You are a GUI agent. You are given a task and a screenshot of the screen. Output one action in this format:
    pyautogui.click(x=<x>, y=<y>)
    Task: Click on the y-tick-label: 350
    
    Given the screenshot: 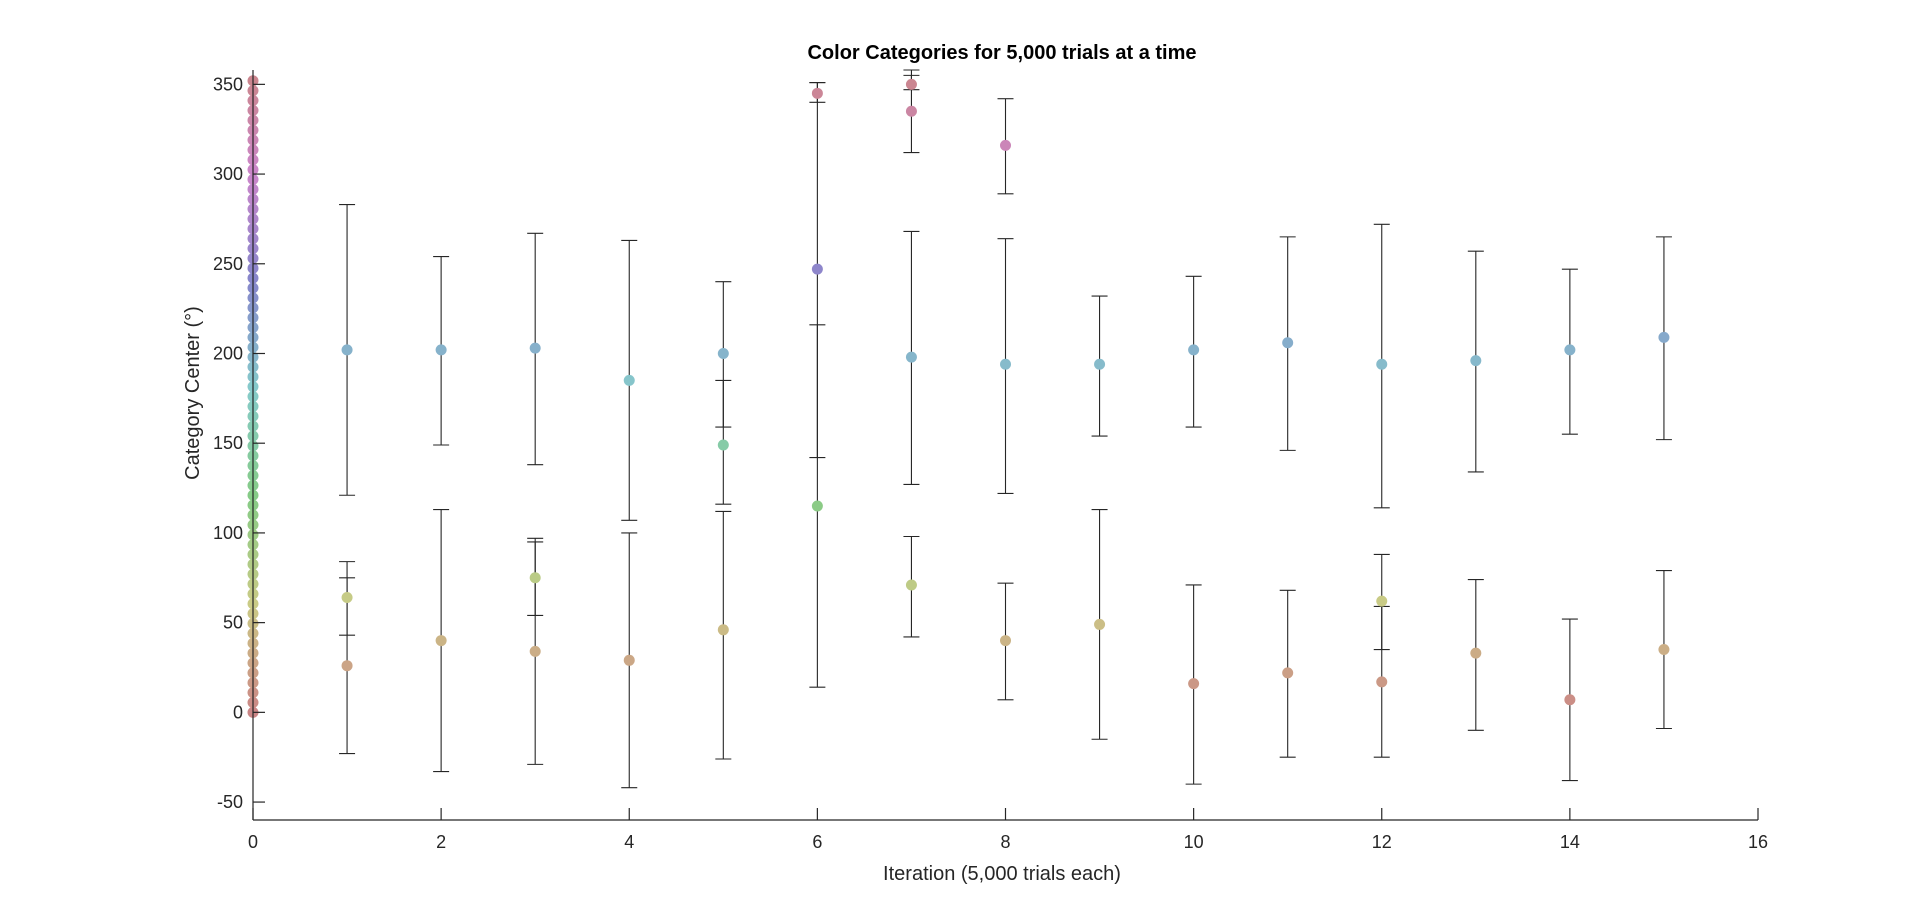 What is the action you would take?
    pyautogui.click(x=228, y=84)
    